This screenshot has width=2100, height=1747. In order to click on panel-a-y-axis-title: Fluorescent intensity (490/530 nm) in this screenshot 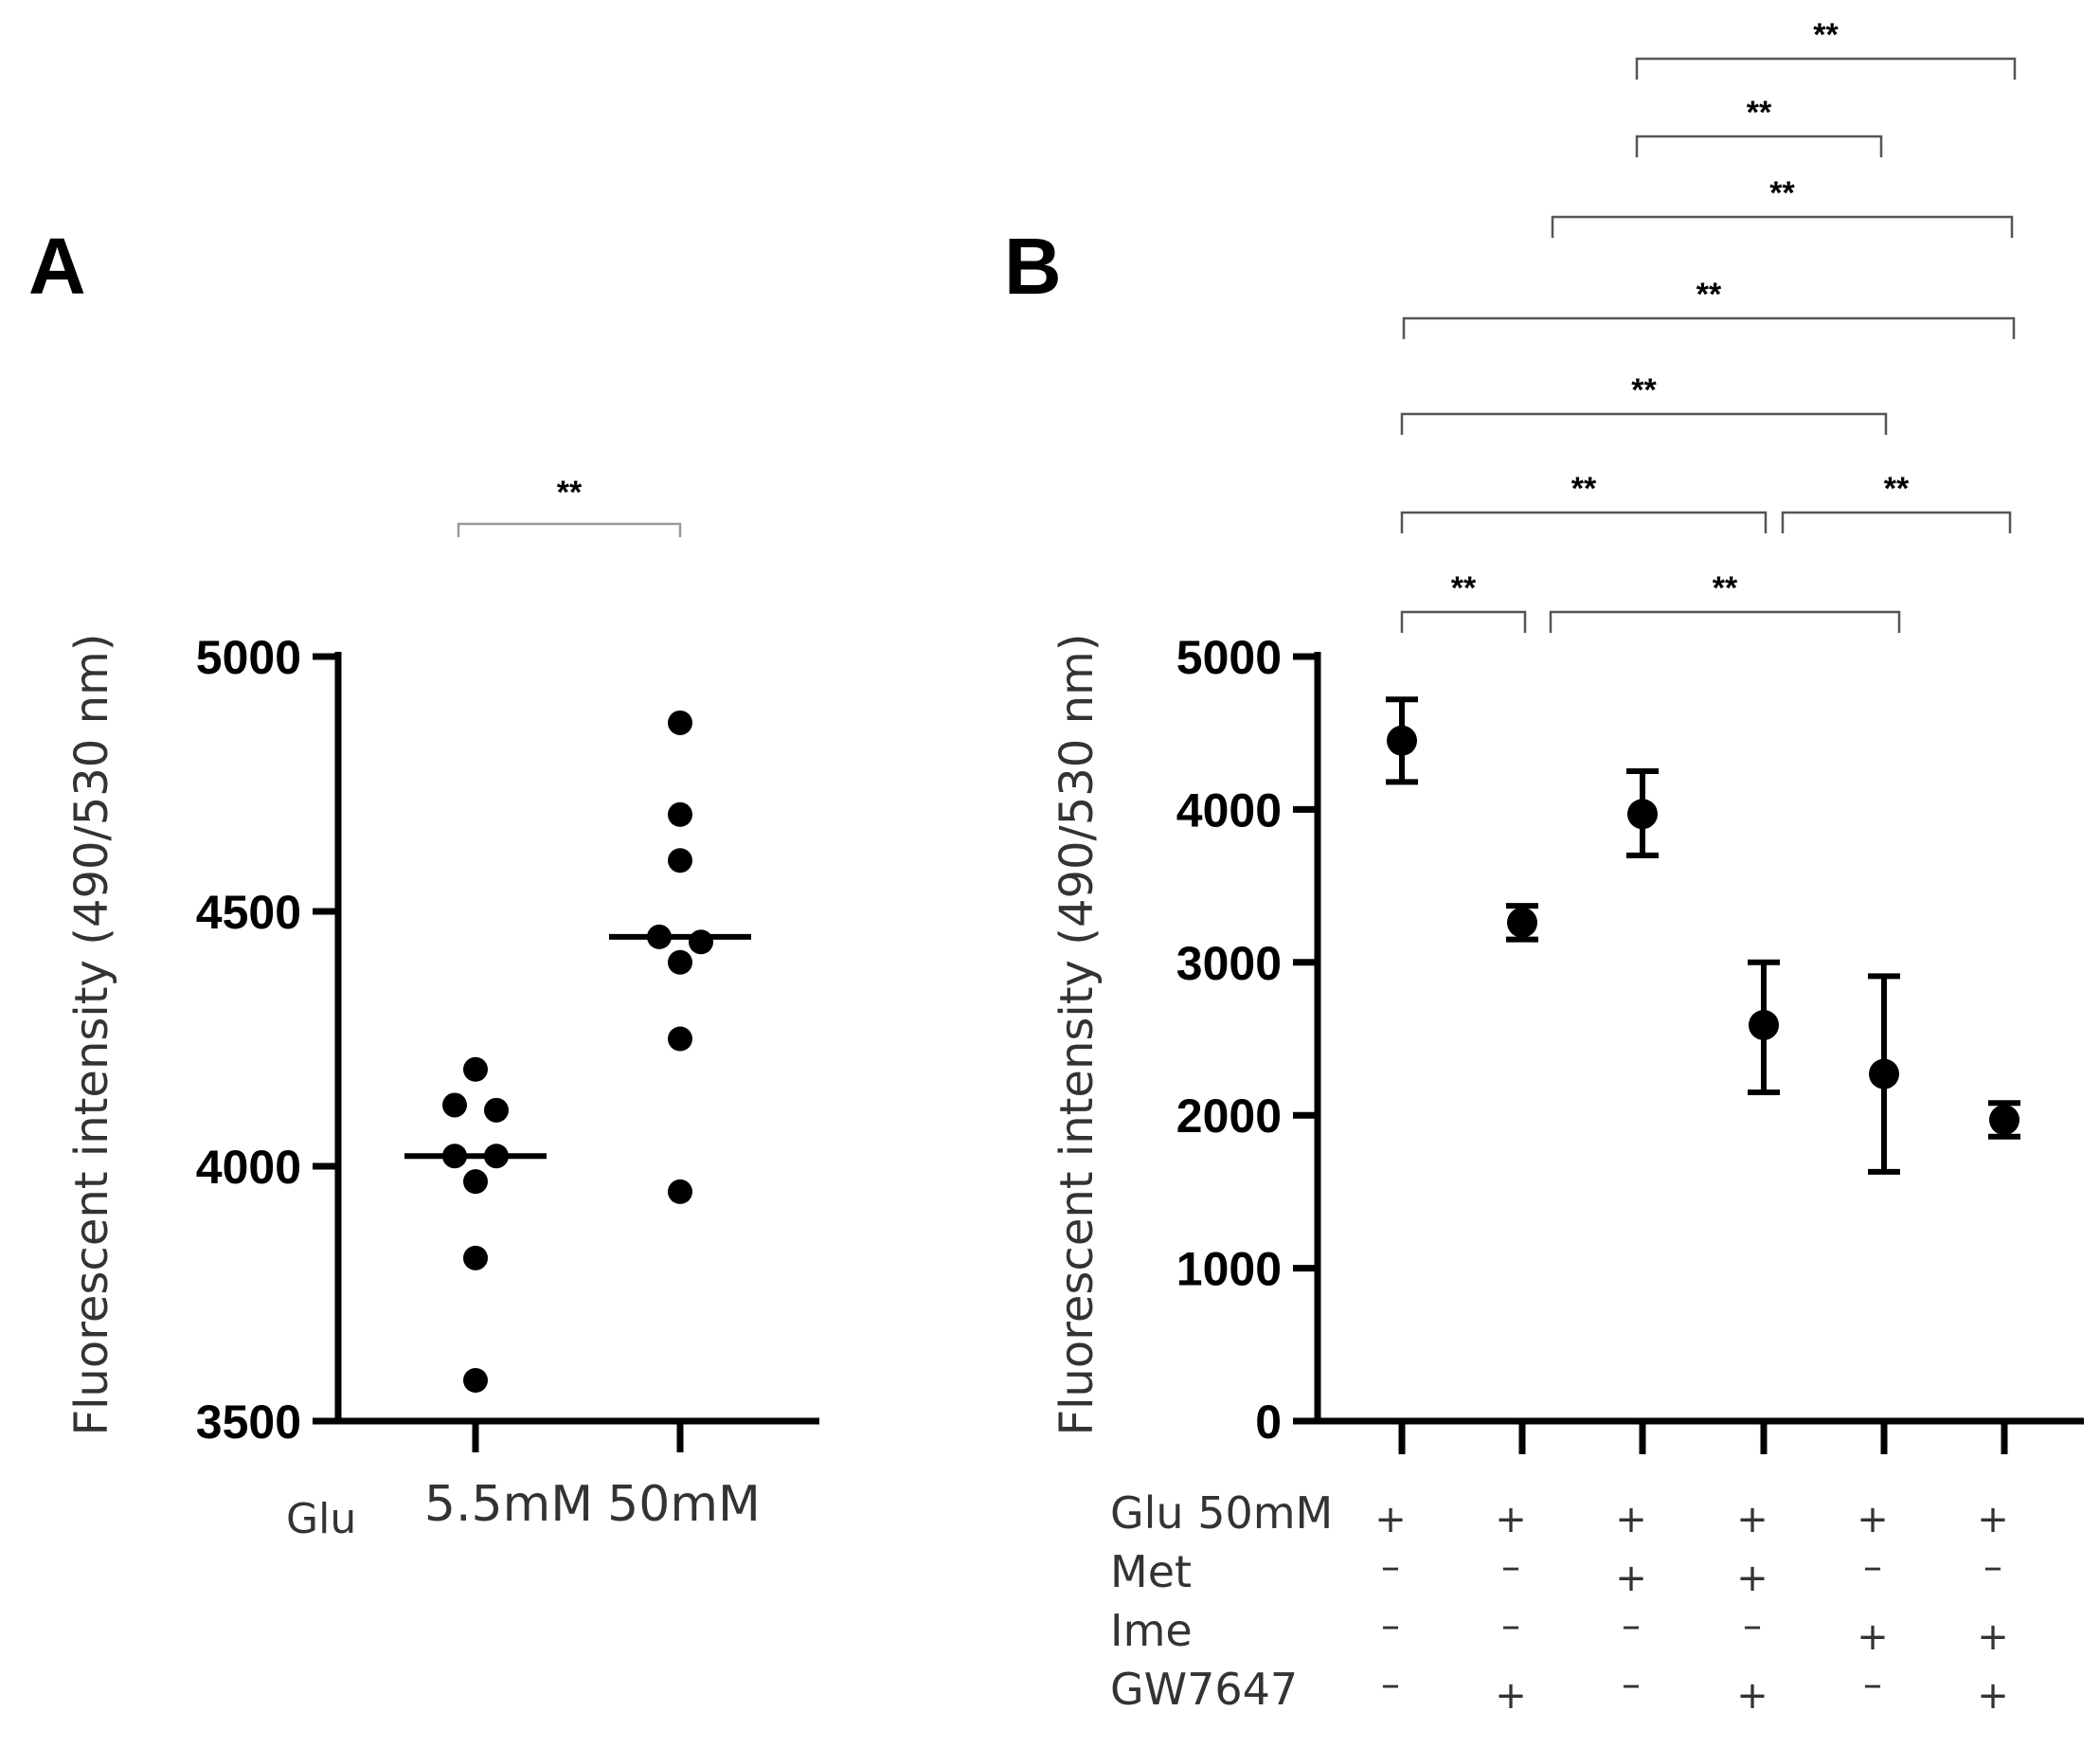, I will do `click(91, 1034)`.